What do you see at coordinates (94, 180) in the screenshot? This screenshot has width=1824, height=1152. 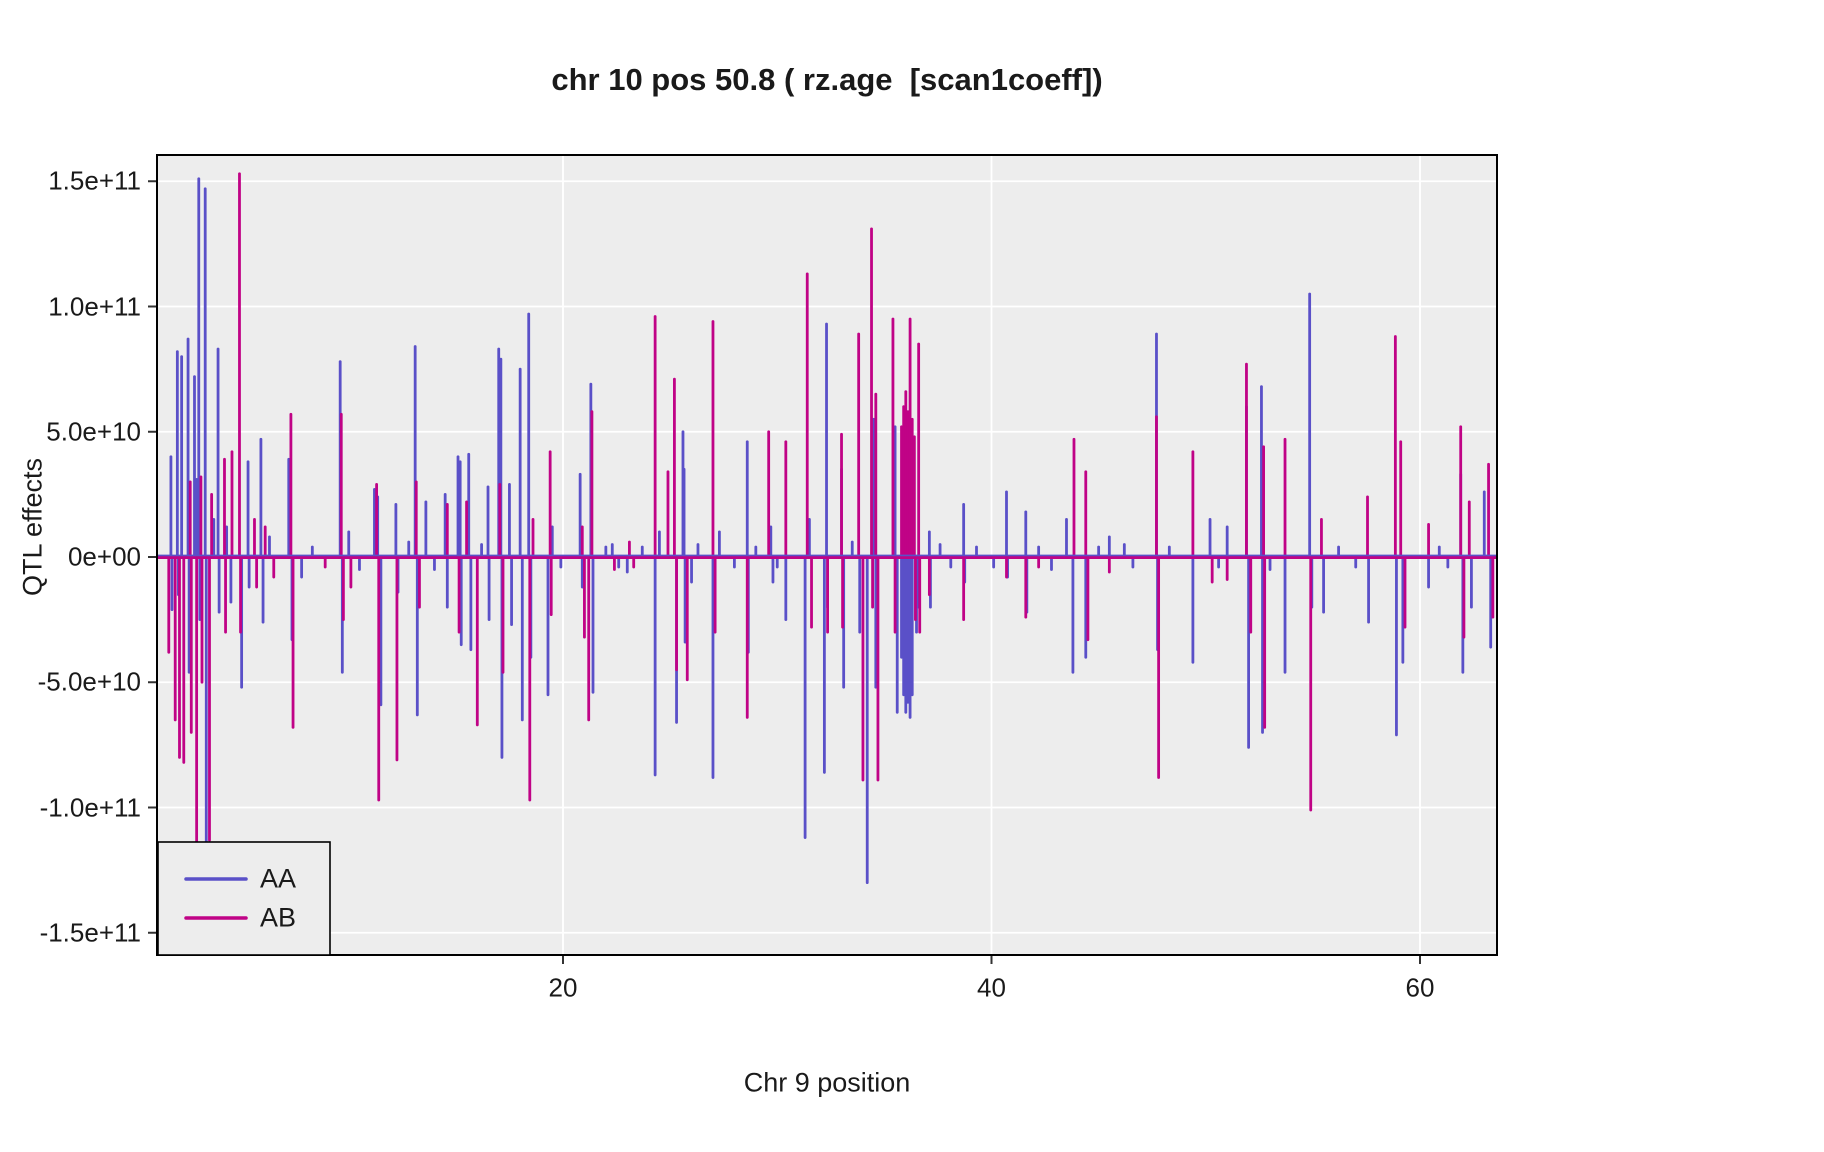 I see `y-tick-label: 1.5e+11` at bounding box center [94, 180].